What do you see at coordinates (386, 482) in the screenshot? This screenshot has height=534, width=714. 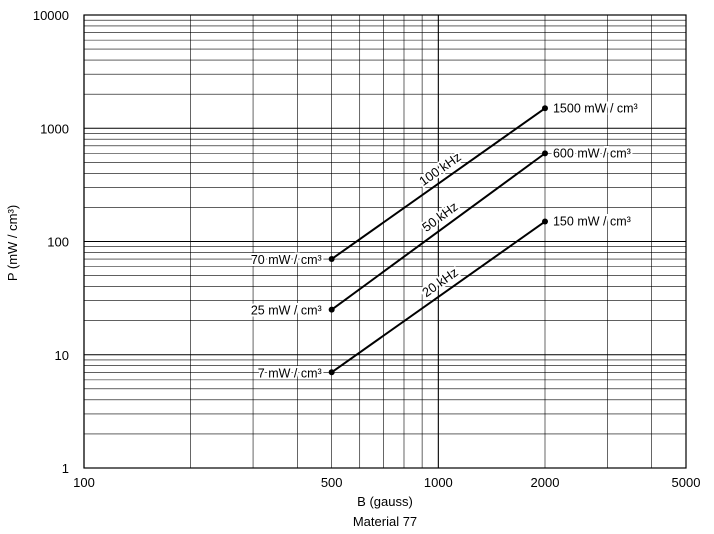 I see `x-tick-labels: 100 500 1000 2000 5000` at bounding box center [386, 482].